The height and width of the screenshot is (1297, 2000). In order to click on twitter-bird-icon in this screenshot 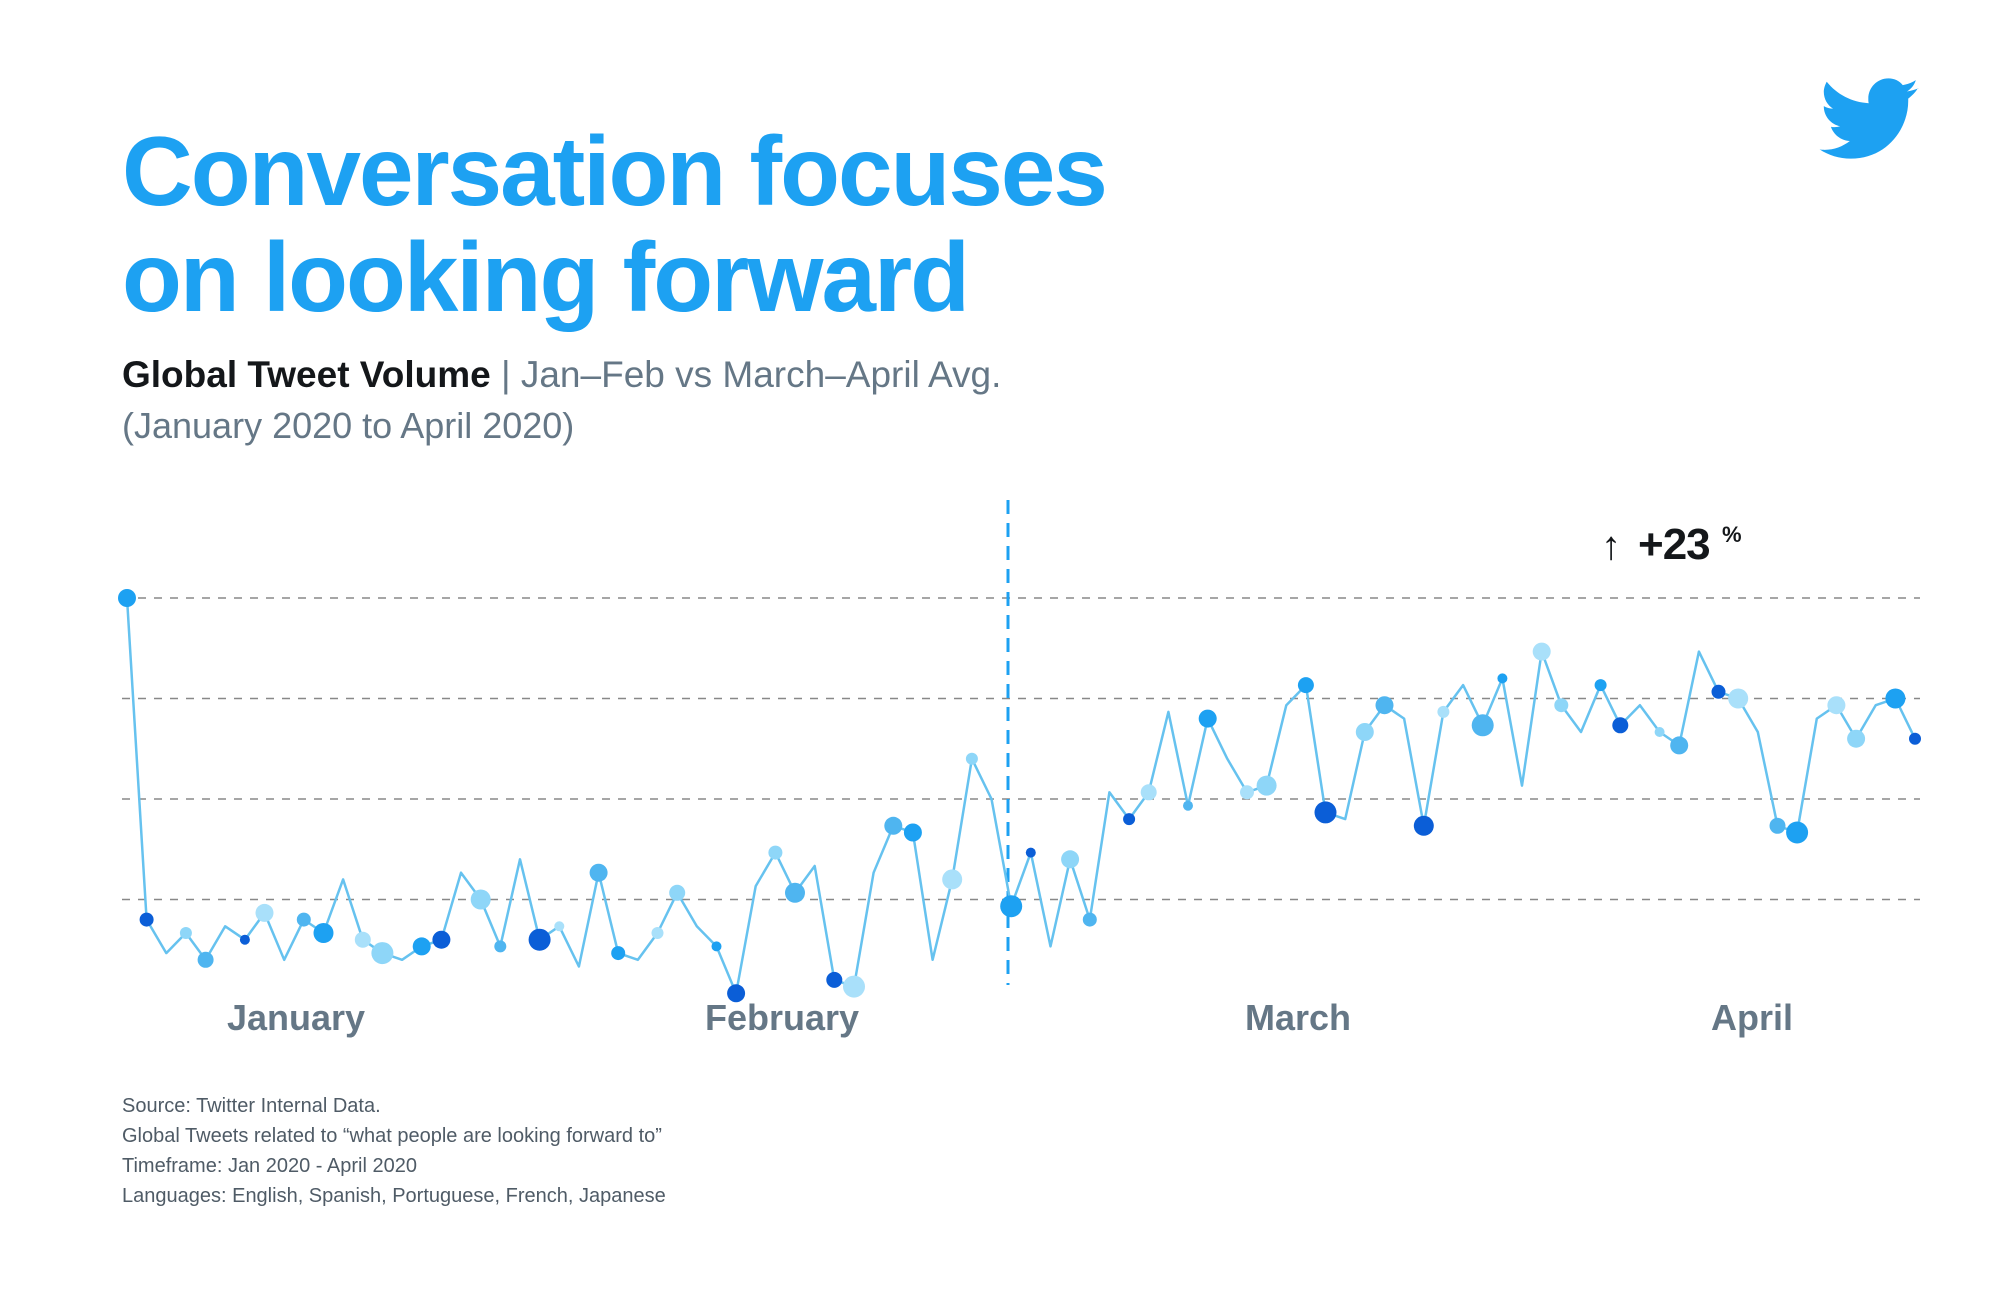, I will do `click(1869, 118)`.